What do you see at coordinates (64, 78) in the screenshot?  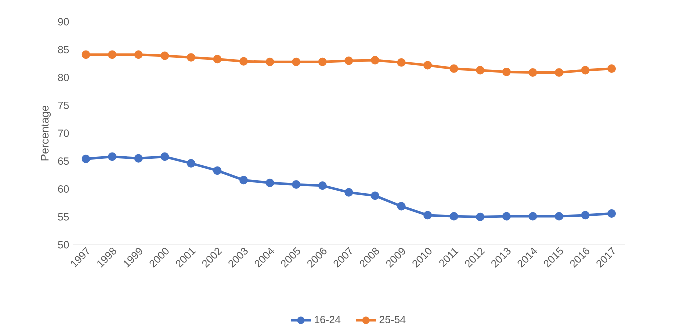 I see `y-tick-label: 80` at bounding box center [64, 78].